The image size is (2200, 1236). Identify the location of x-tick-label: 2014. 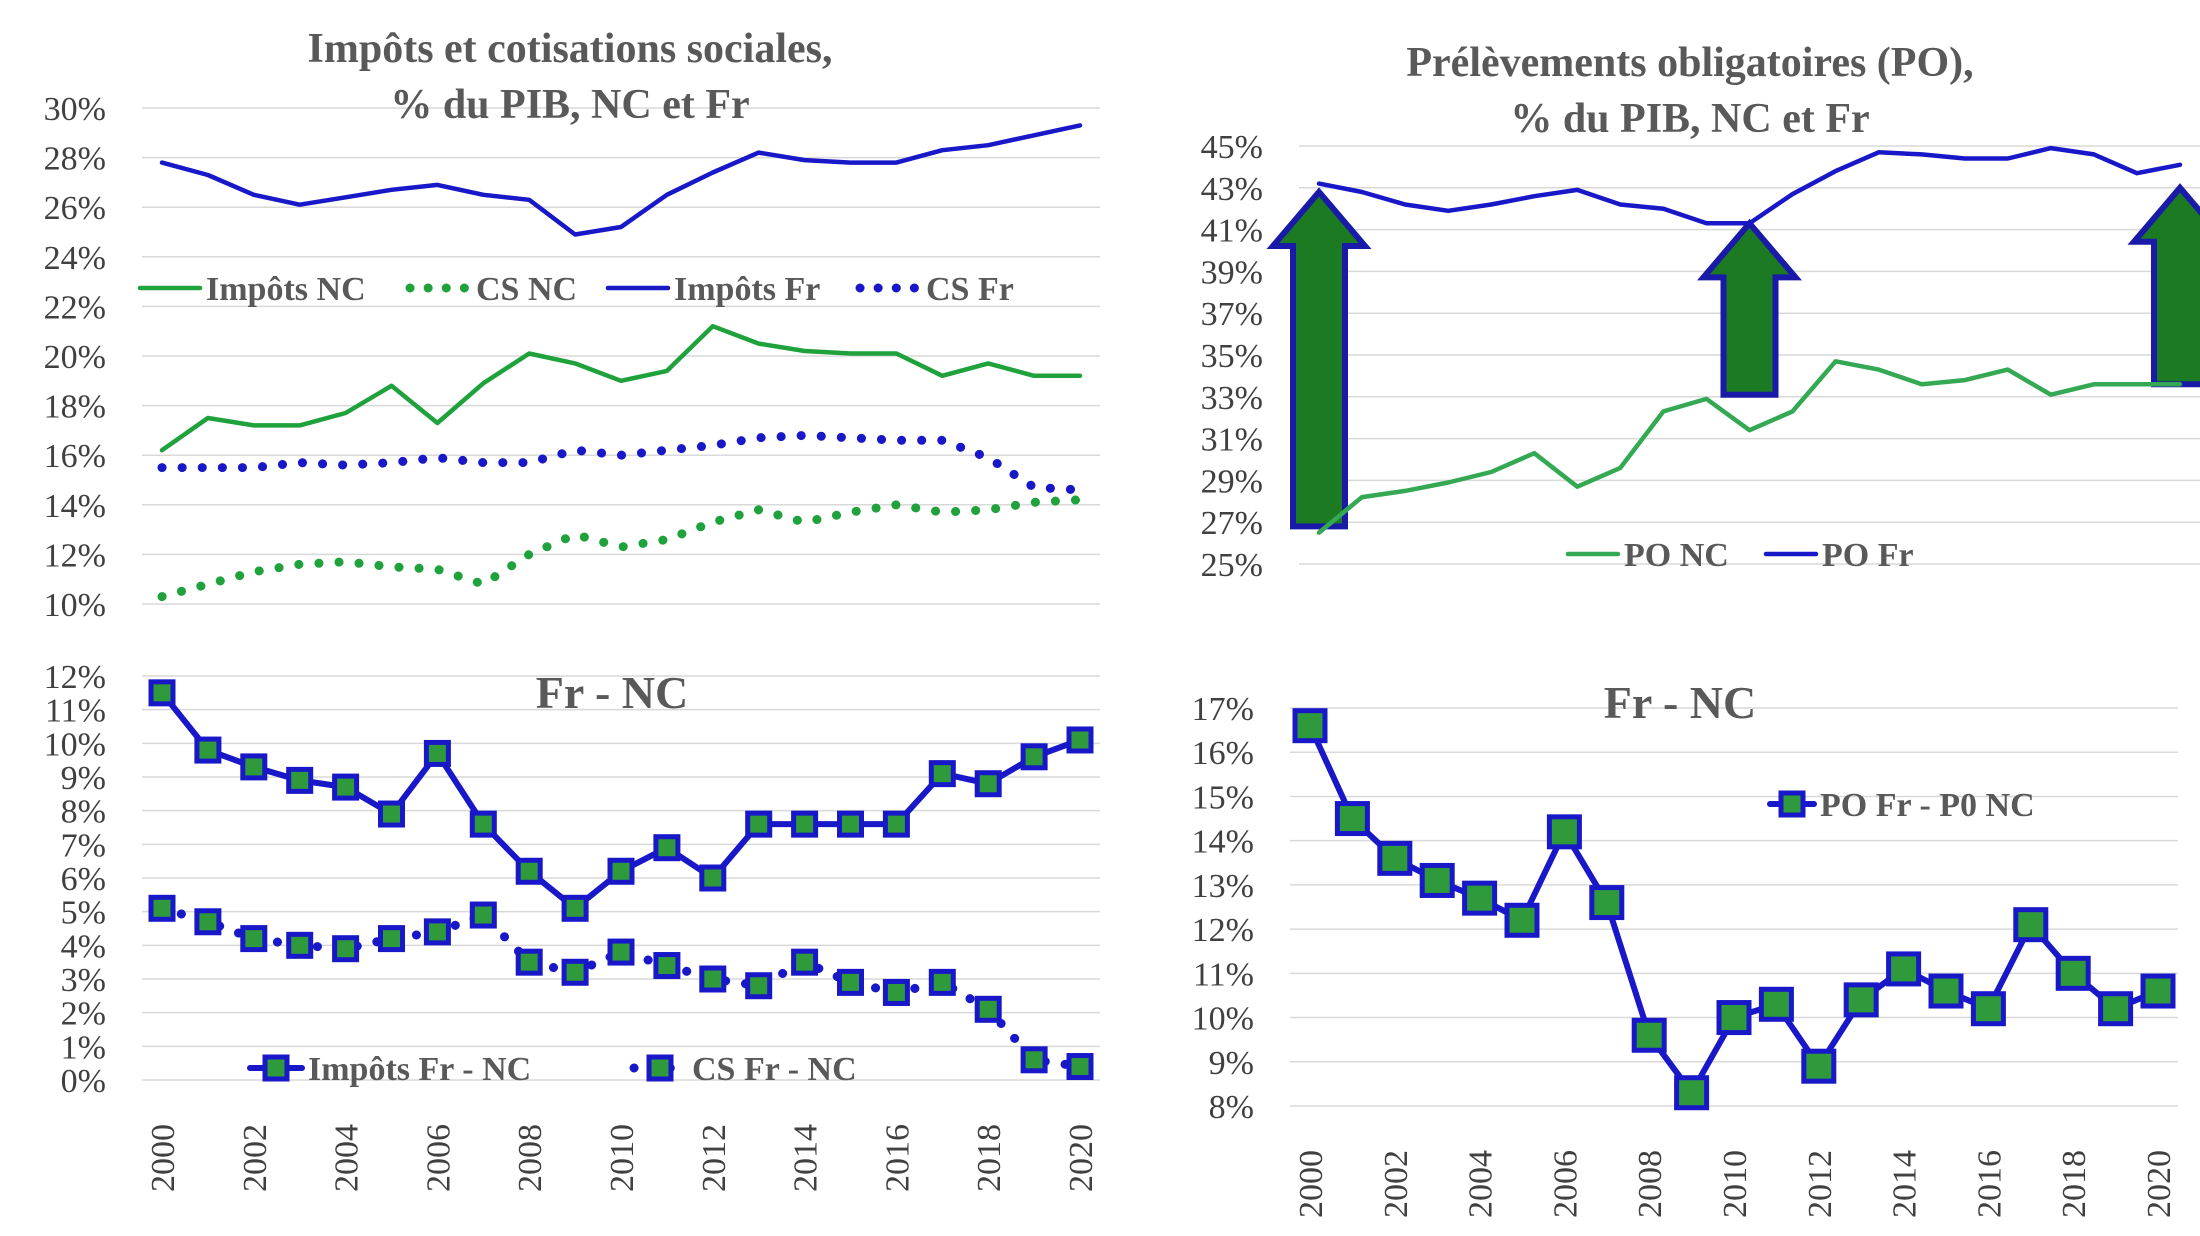
(806, 1158).